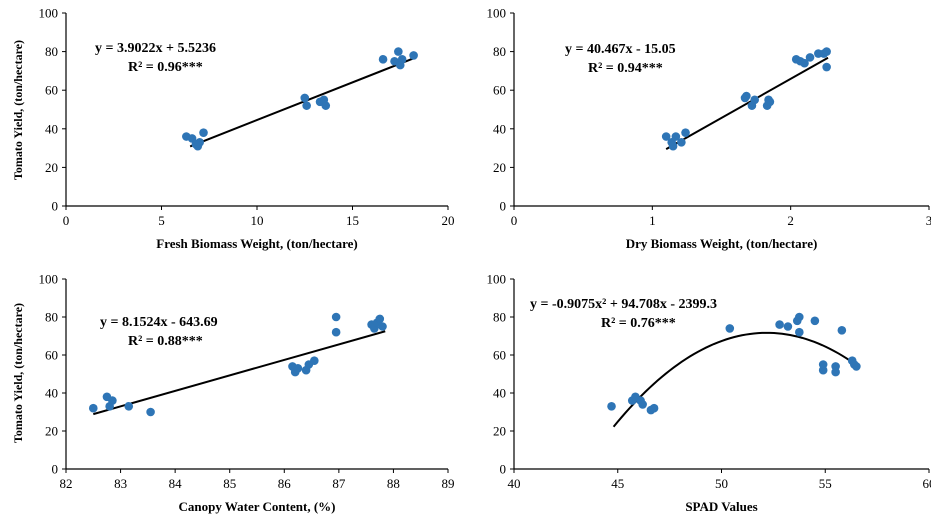  I want to click on x-tick-label: 88, so click(393, 483).